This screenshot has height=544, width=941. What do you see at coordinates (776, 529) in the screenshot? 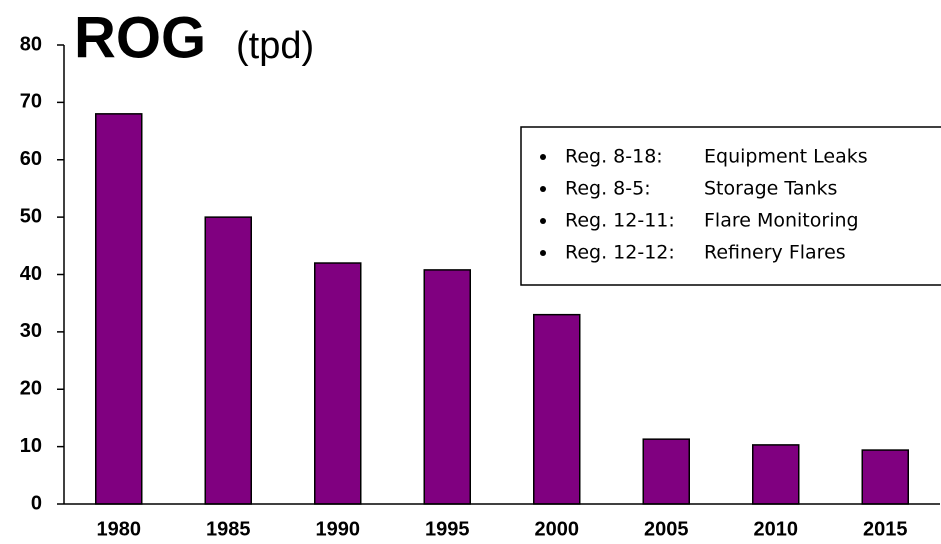
I see `x-tick-label: 2010` at bounding box center [776, 529].